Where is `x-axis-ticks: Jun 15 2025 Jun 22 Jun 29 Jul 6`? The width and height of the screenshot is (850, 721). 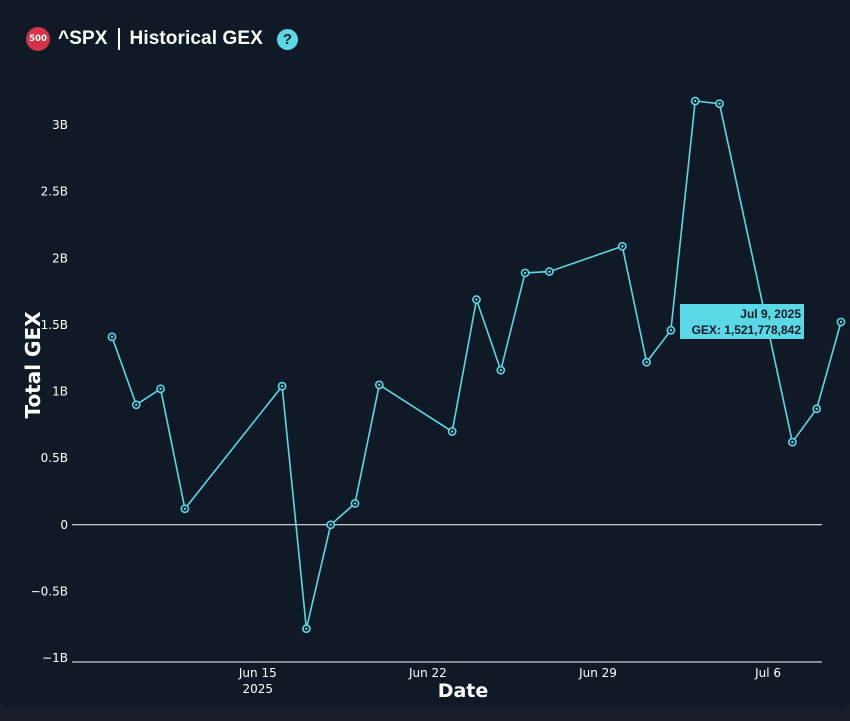 x-axis-ticks: Jun 15 2025 Jun 22 Jun 29 Jul 6 is located at coordinates (509, 681).